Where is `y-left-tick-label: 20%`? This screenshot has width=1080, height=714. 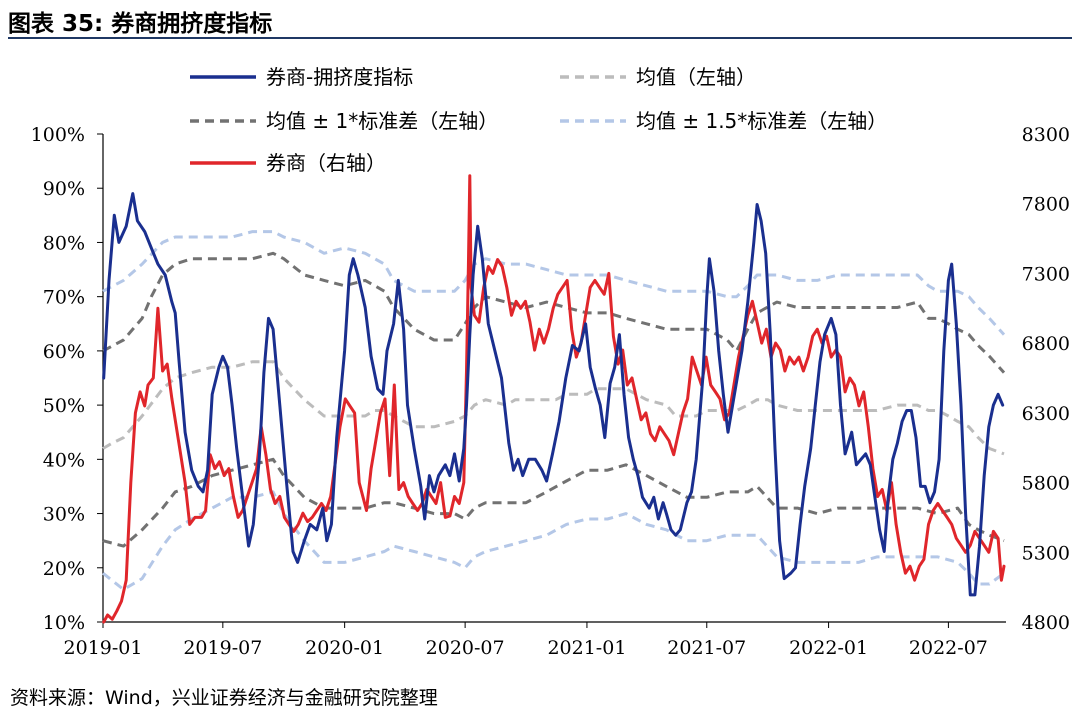
y-left-tick-label: 20% is located at coordinates (64, 569).